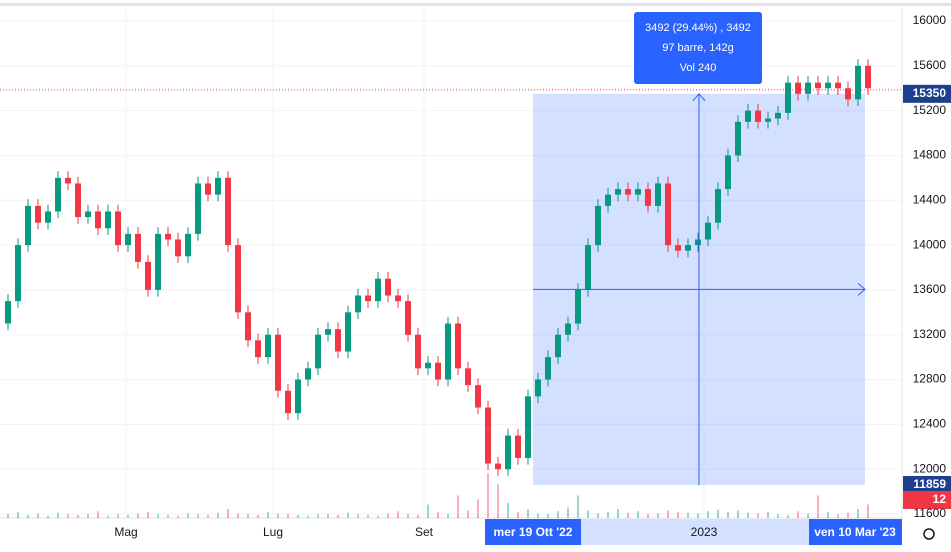 This screenshot has width=951, height=552. What do you see at coordinates (475, 4) in the screenshot?
I see `top-border` at bounding box center [475, 4].